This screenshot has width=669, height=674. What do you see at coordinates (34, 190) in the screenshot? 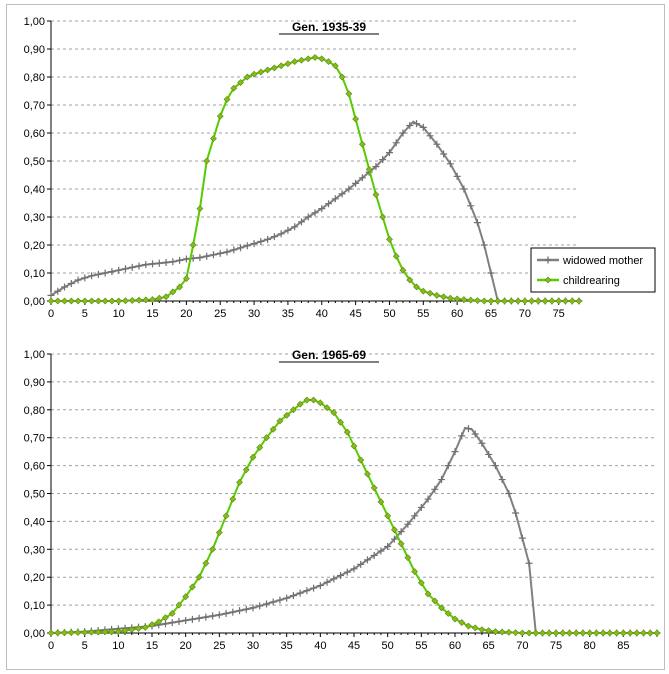
I see `y-tick-label: 0,40` at bounding box center [34, 190].